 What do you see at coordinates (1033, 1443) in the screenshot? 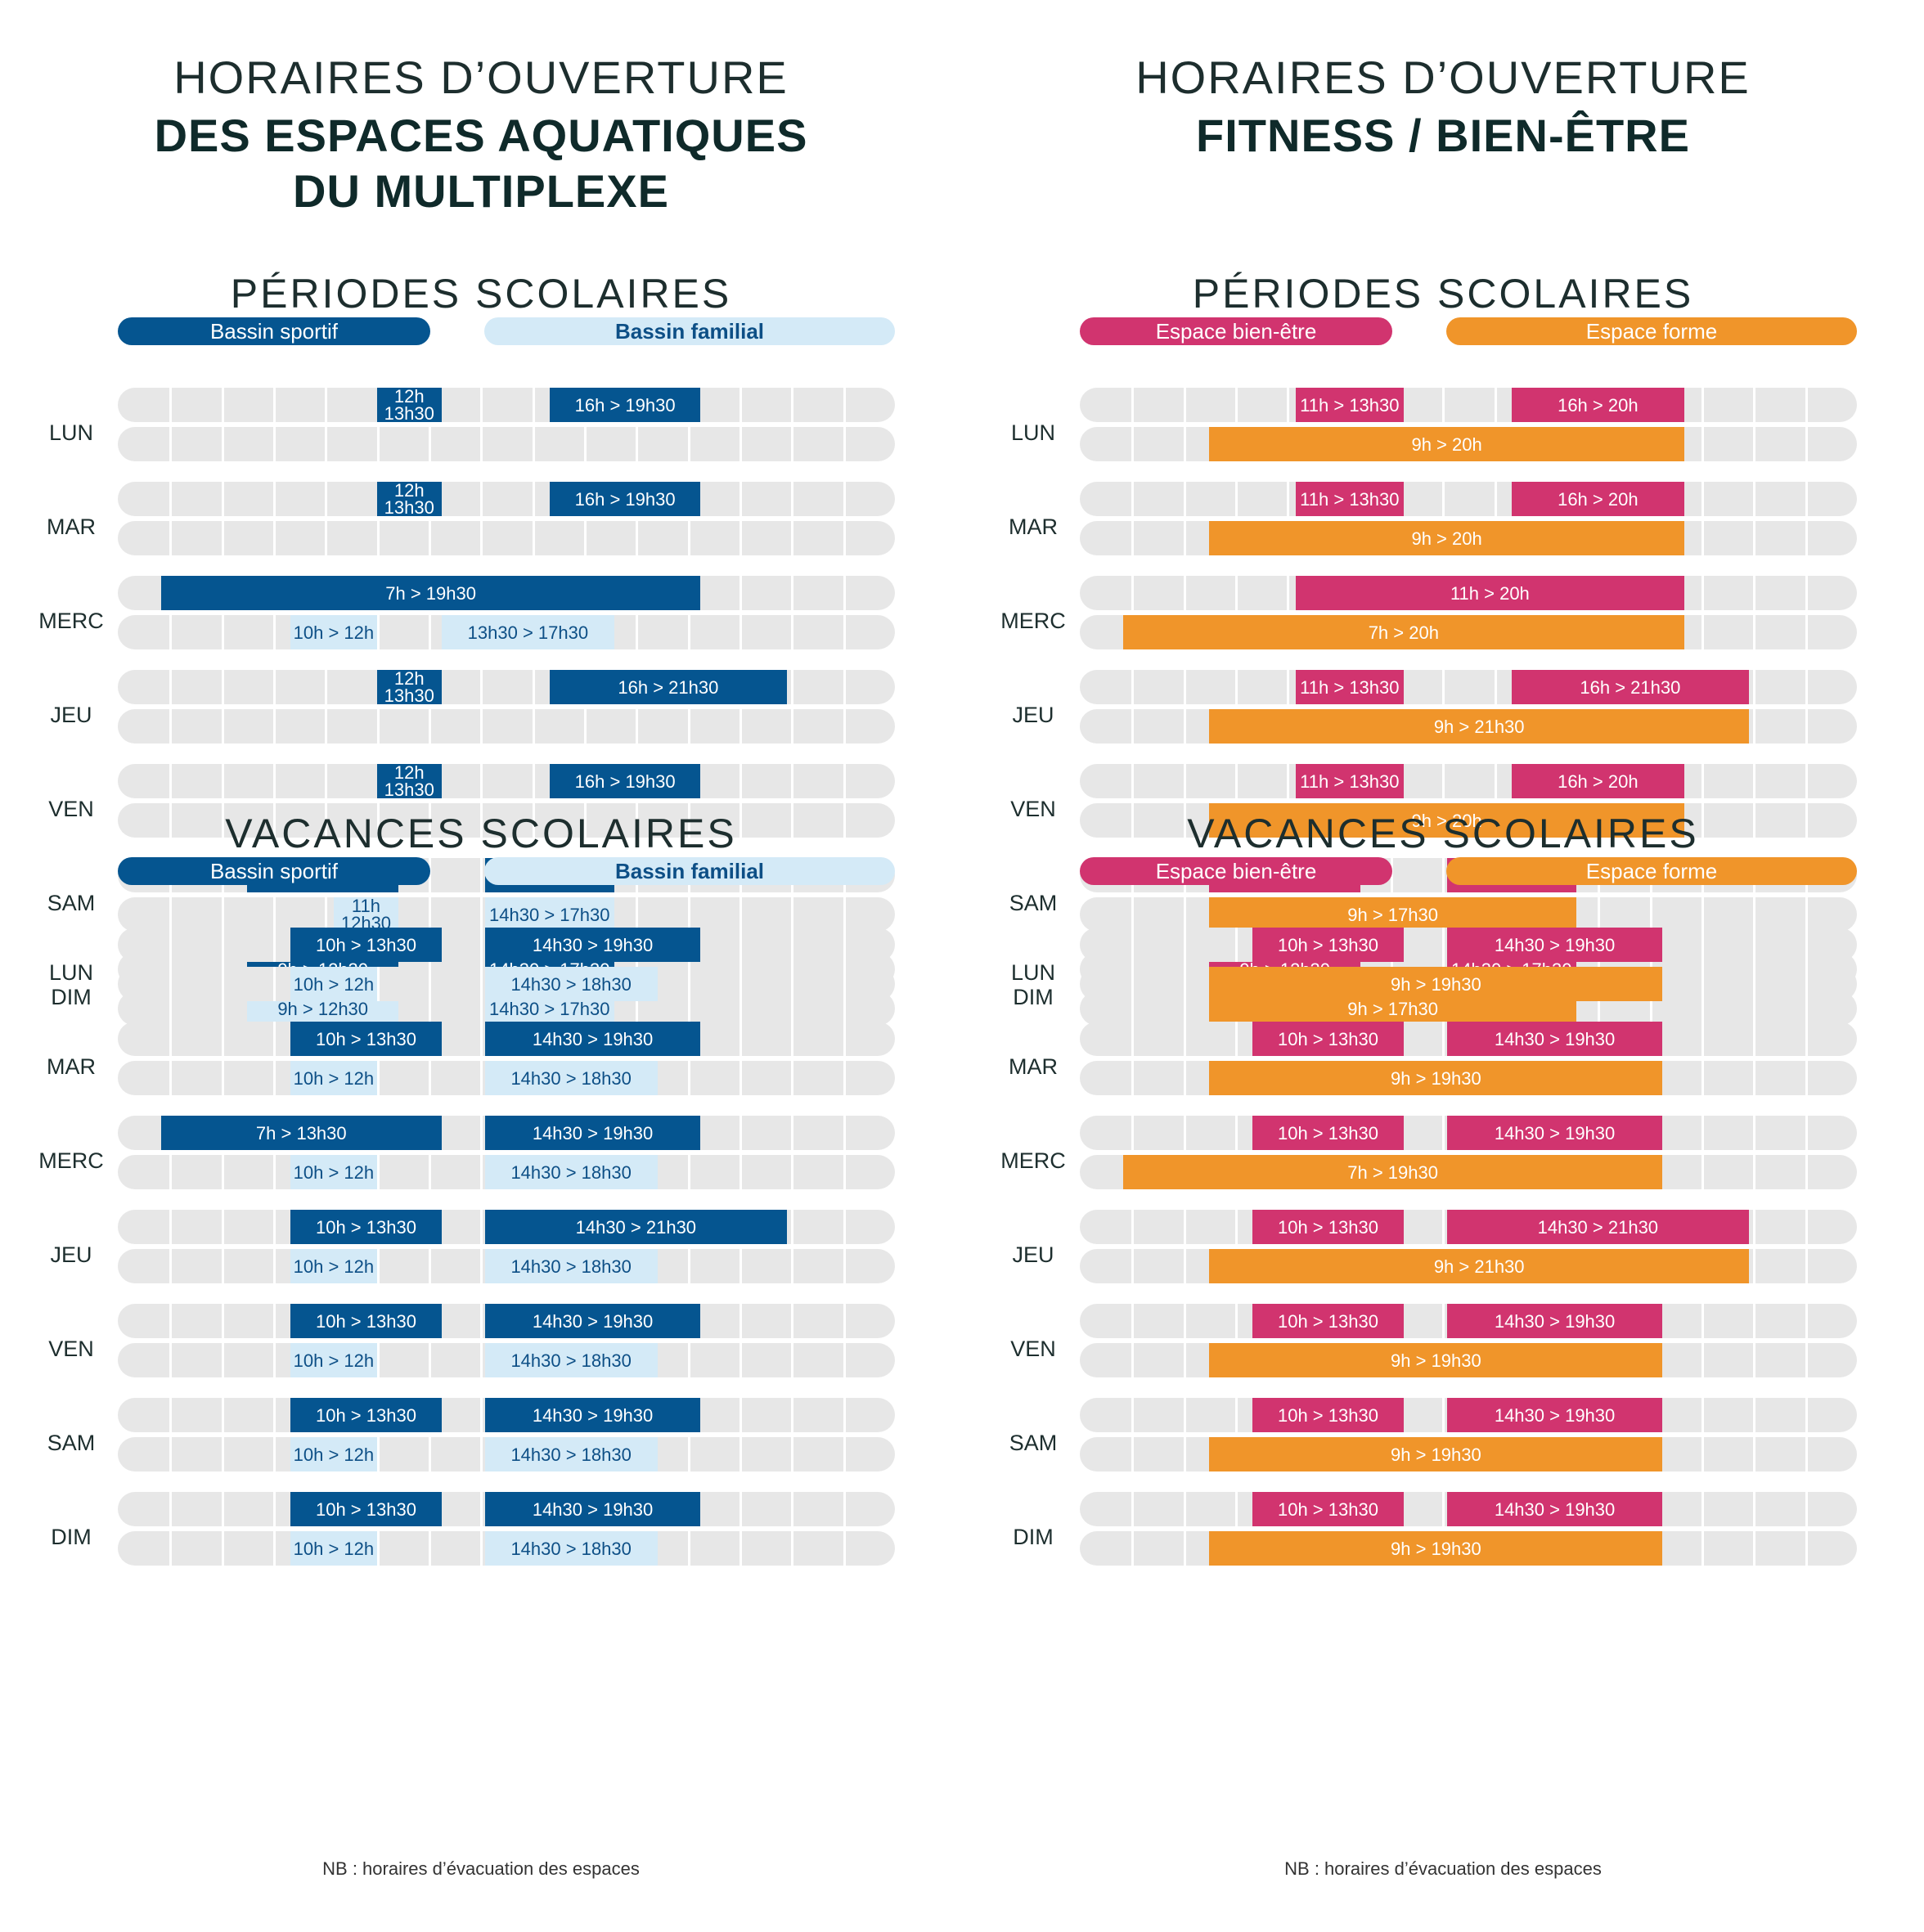
I see `day-label-sam: SAM` at bounding box center [1033, 1443].